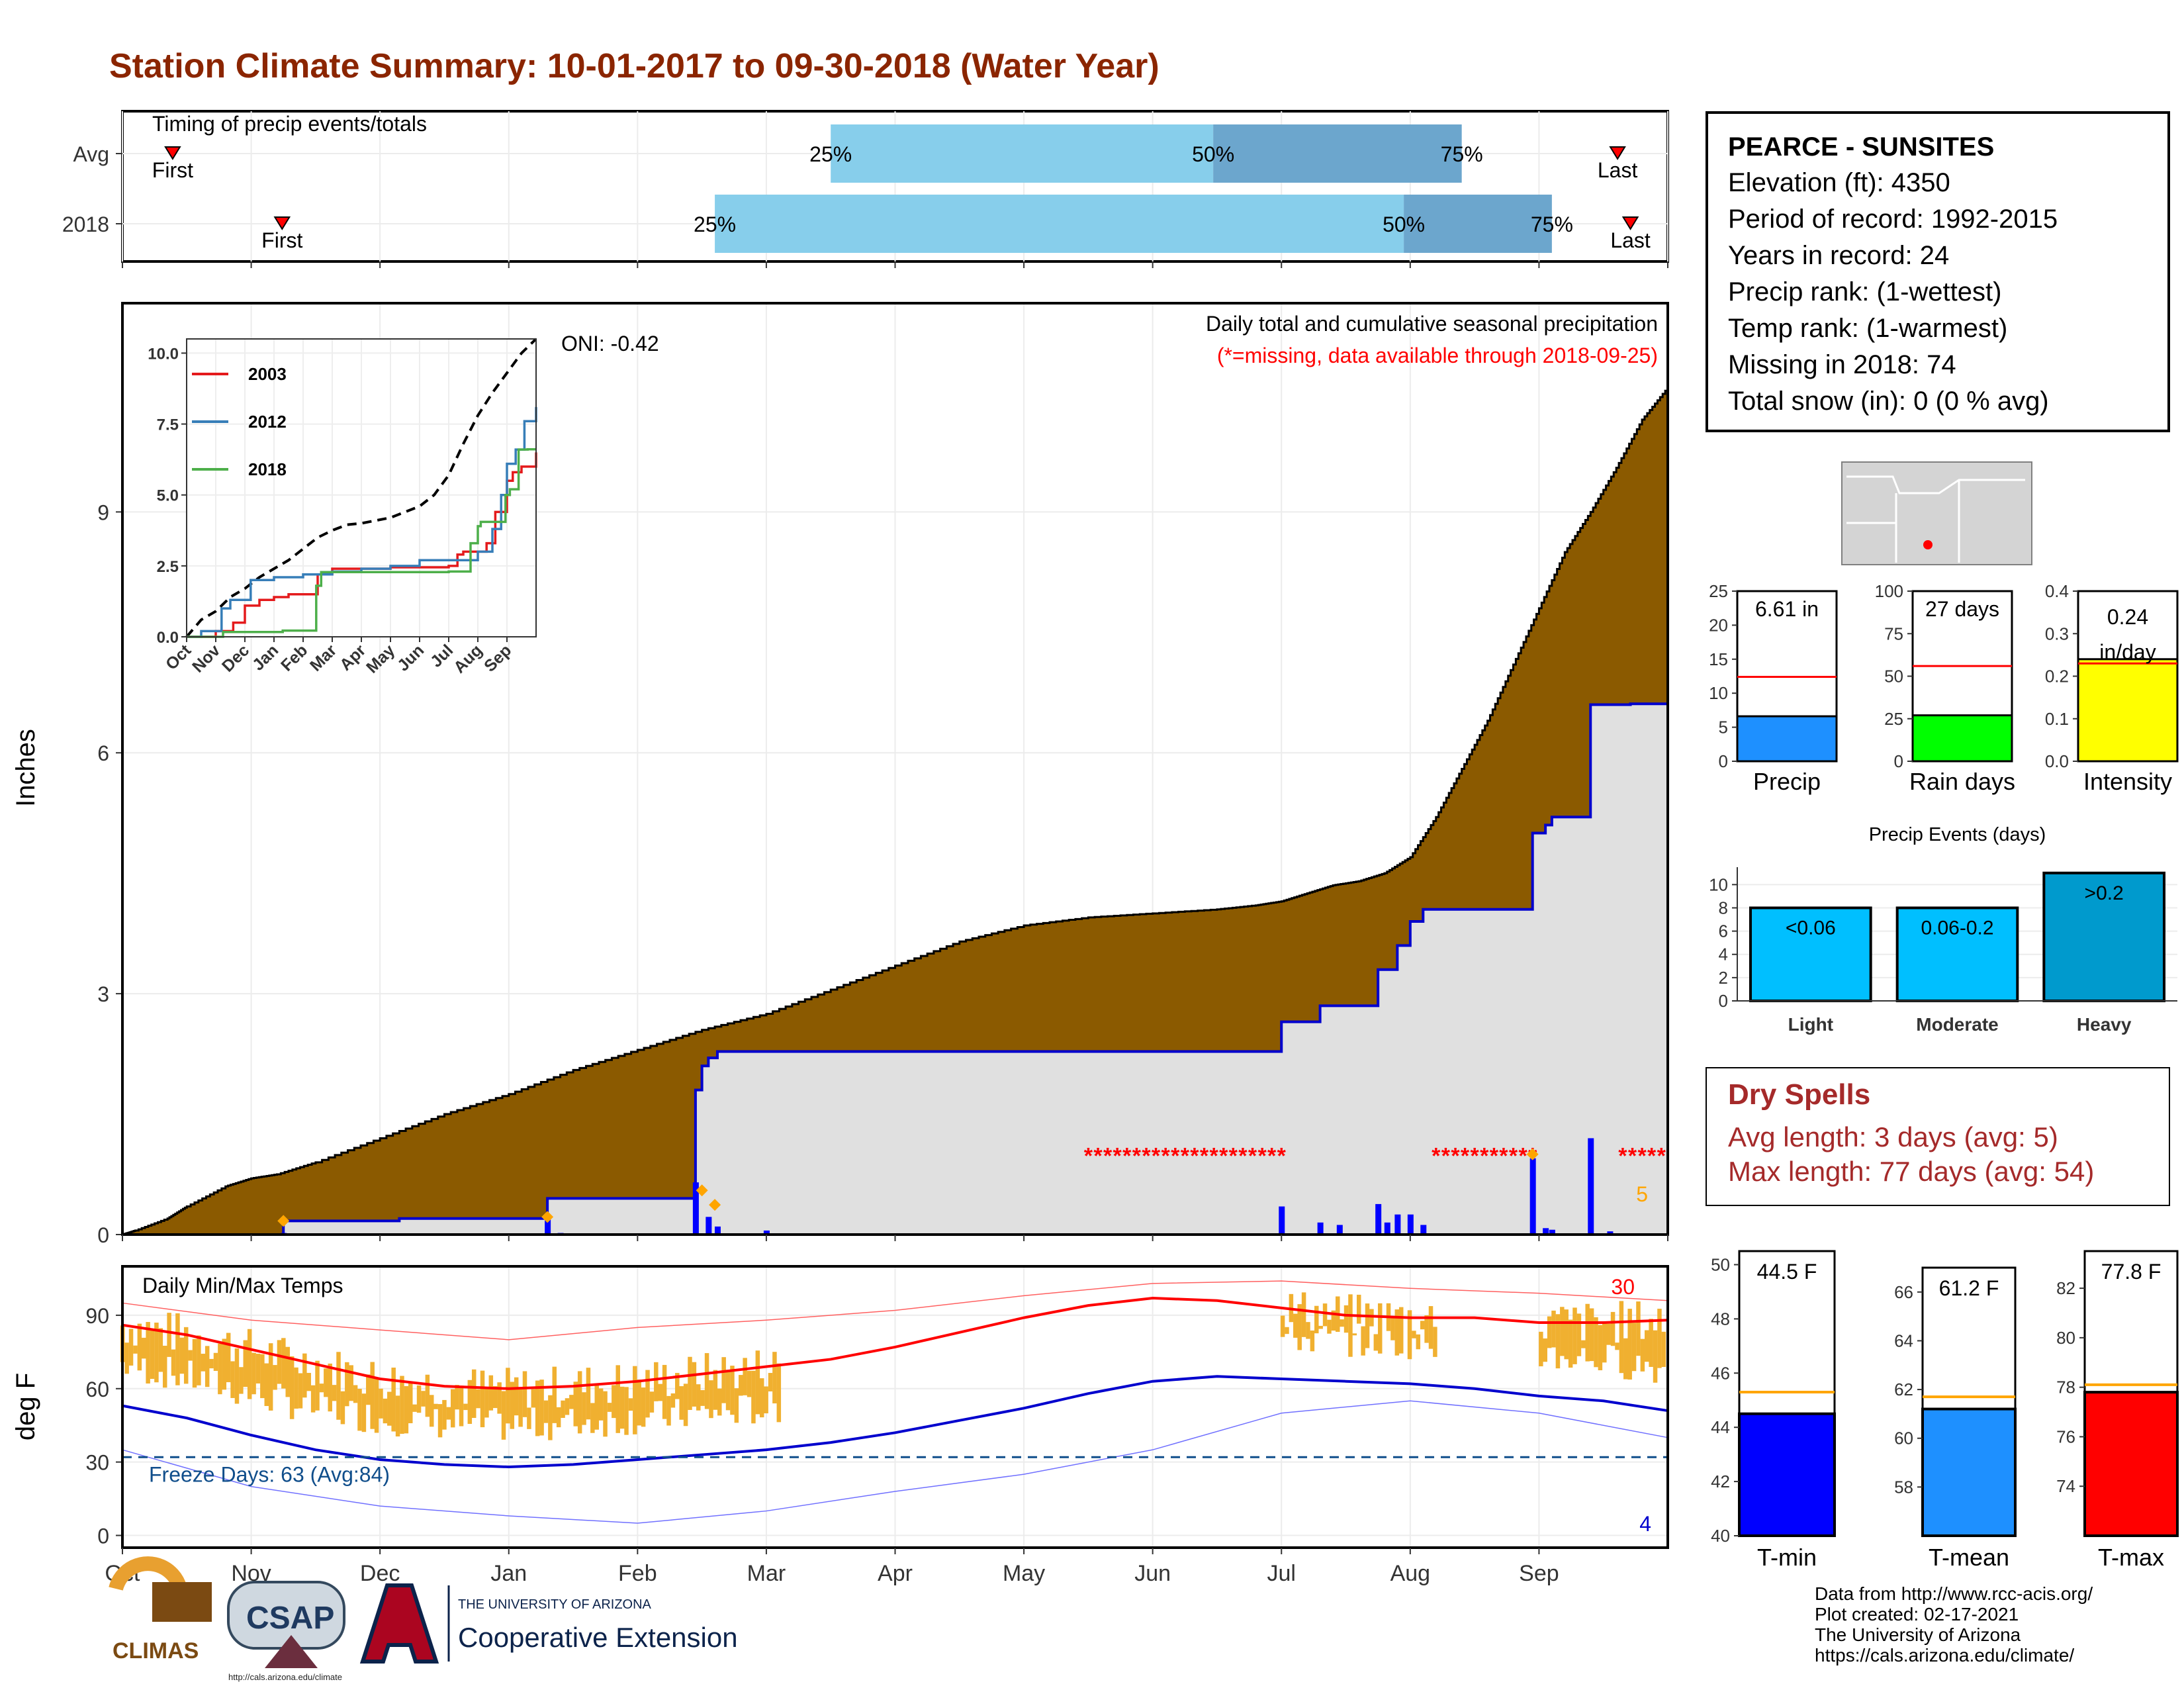 Image resolution: width=2184 pixels, height=1688 pixels. What do you see at coordinates (1618, 153) in the screenshot?
I see `timing-last-marker` at bounding box center [1618, 153].